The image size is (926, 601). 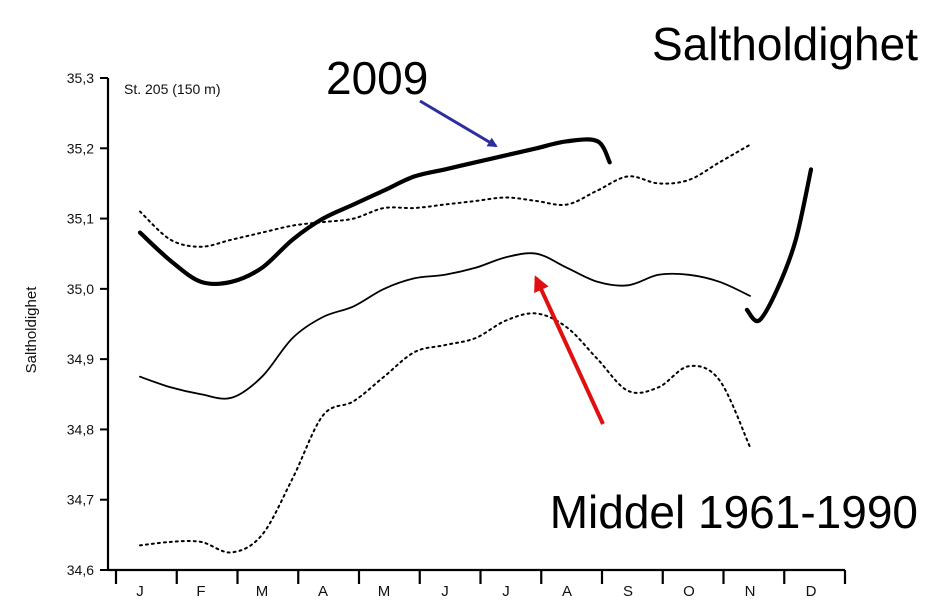 I want to click on x-tick-label: O, so click(x=689, y=591).